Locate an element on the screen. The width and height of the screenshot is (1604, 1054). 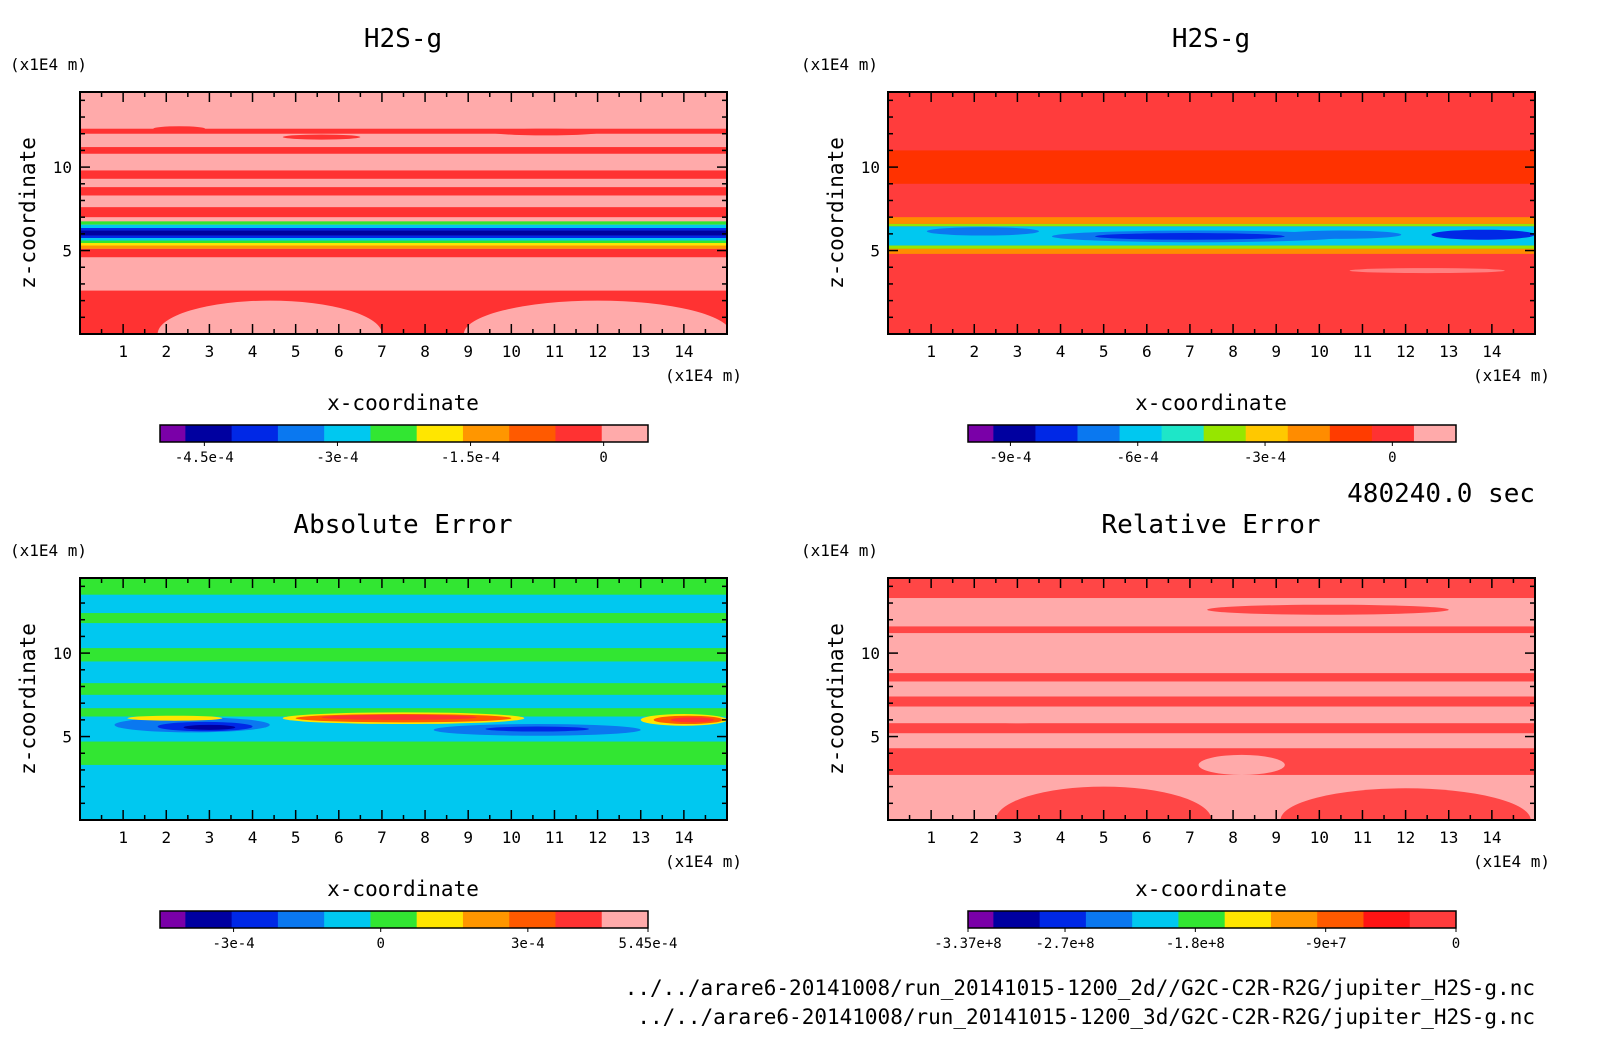
field-background is located at coordinates (1211, 213).